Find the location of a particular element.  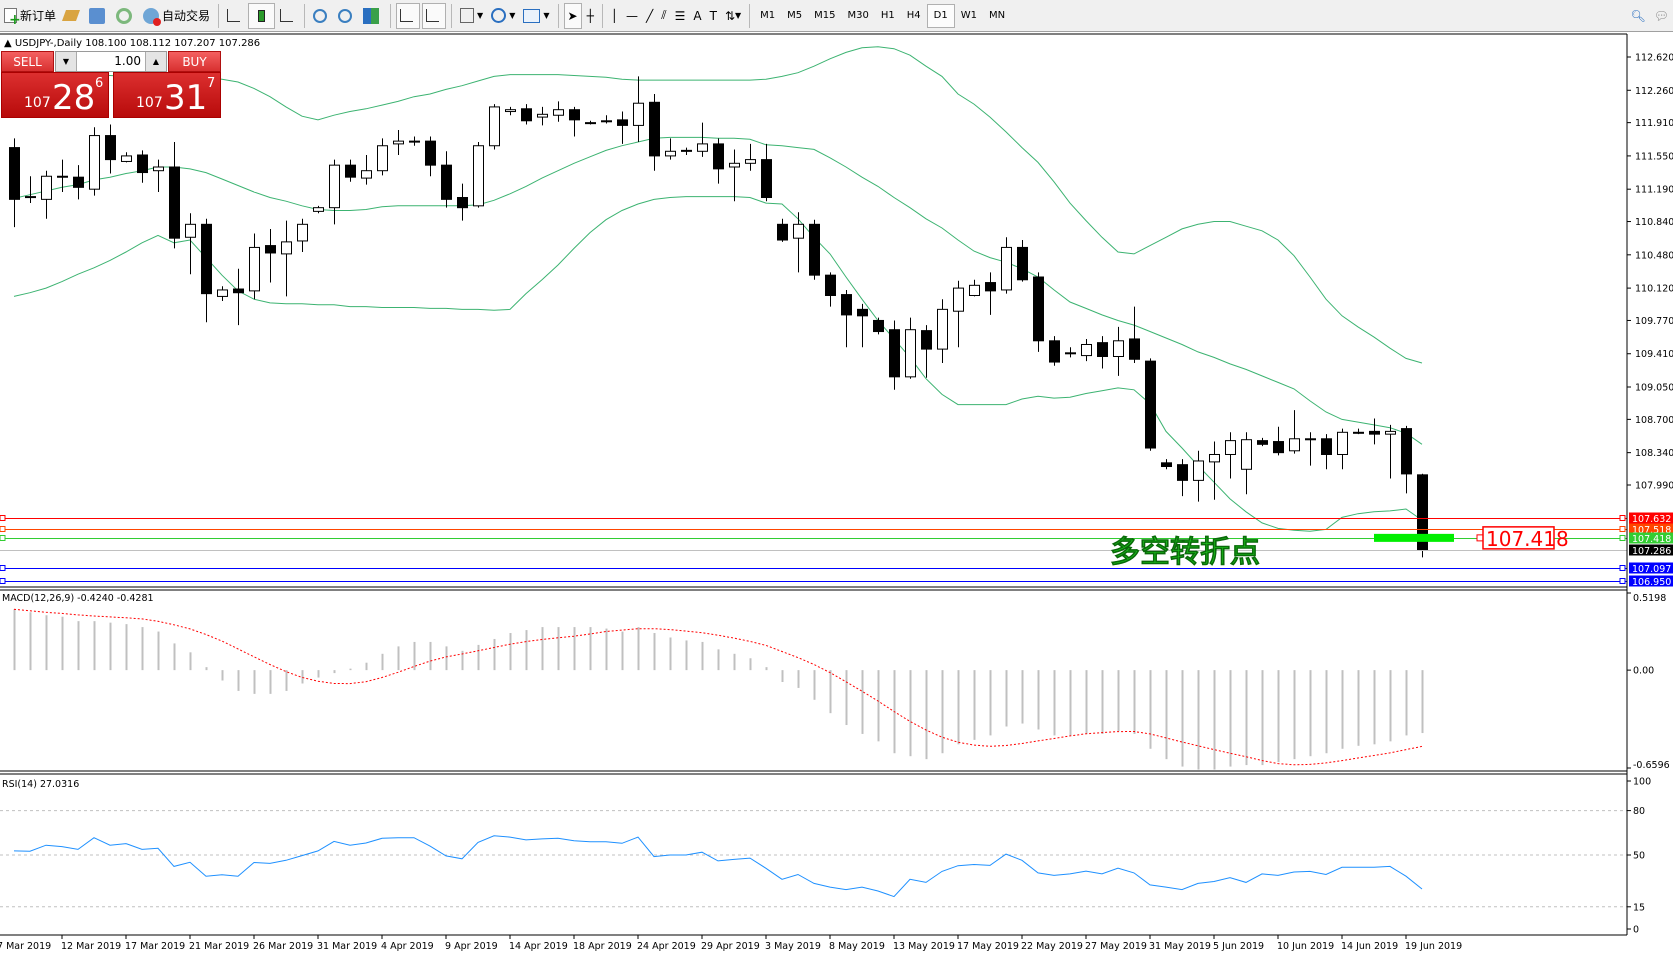

price-tick-label: 111.910 is located at coordinates (1654, 123).